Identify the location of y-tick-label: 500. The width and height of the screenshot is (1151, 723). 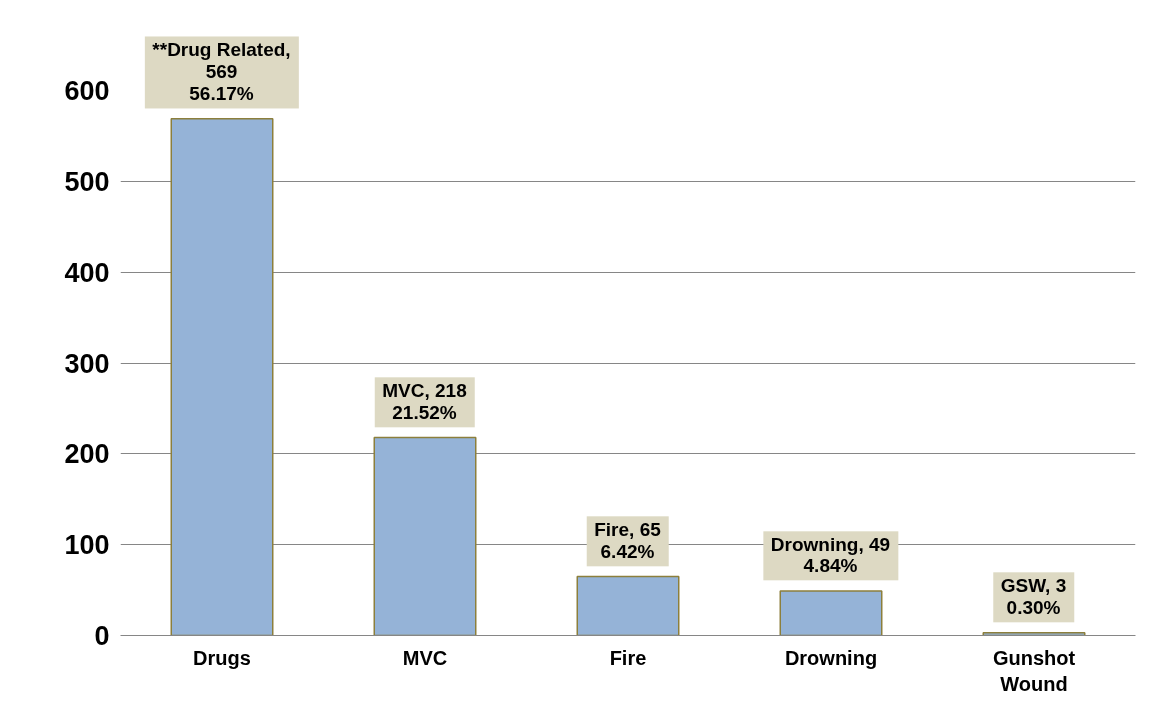
(87, 181).